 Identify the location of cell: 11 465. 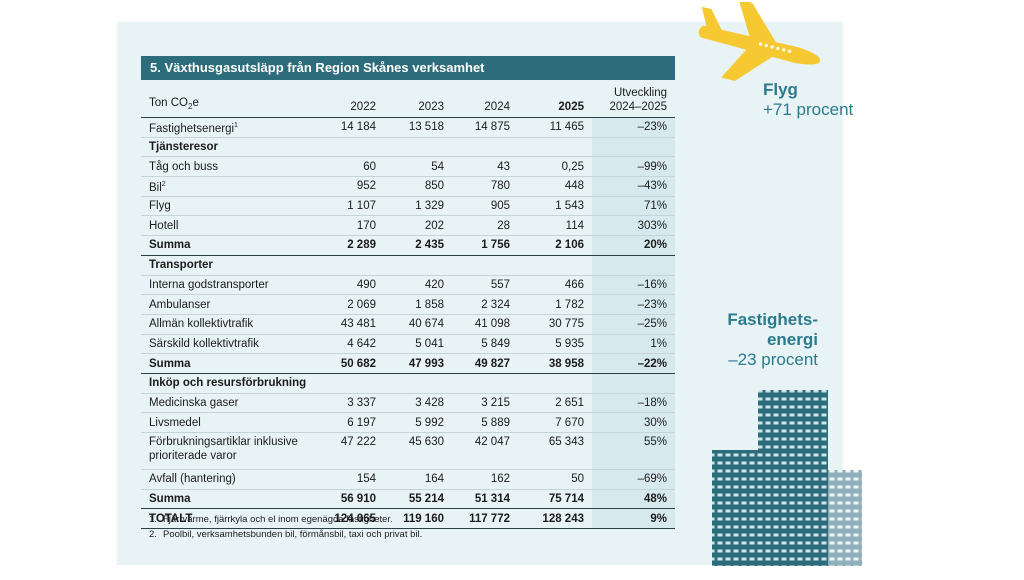
(555, 127).